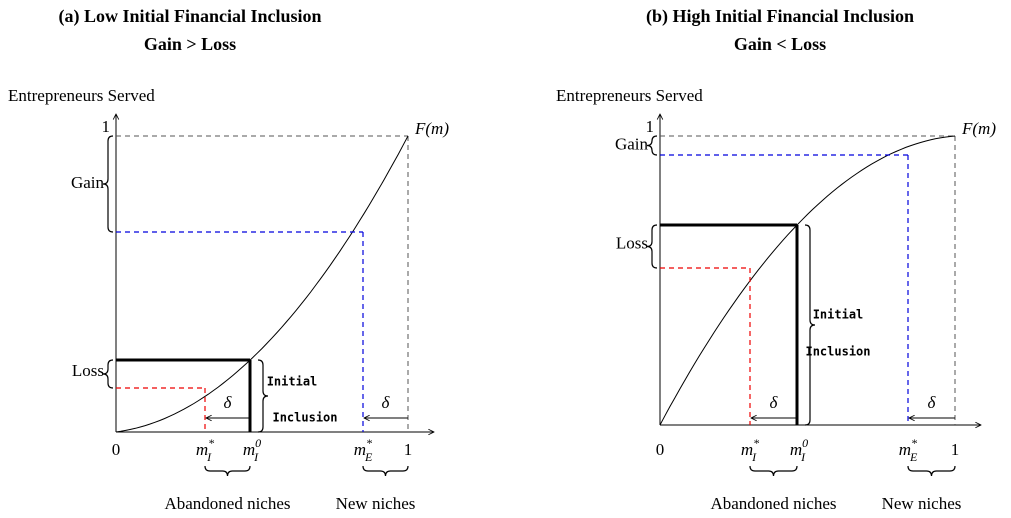  Describe the element at coordinates (190, 44) in the screenshot. I see `panel-subtitle: Gain > Loss` at that location.